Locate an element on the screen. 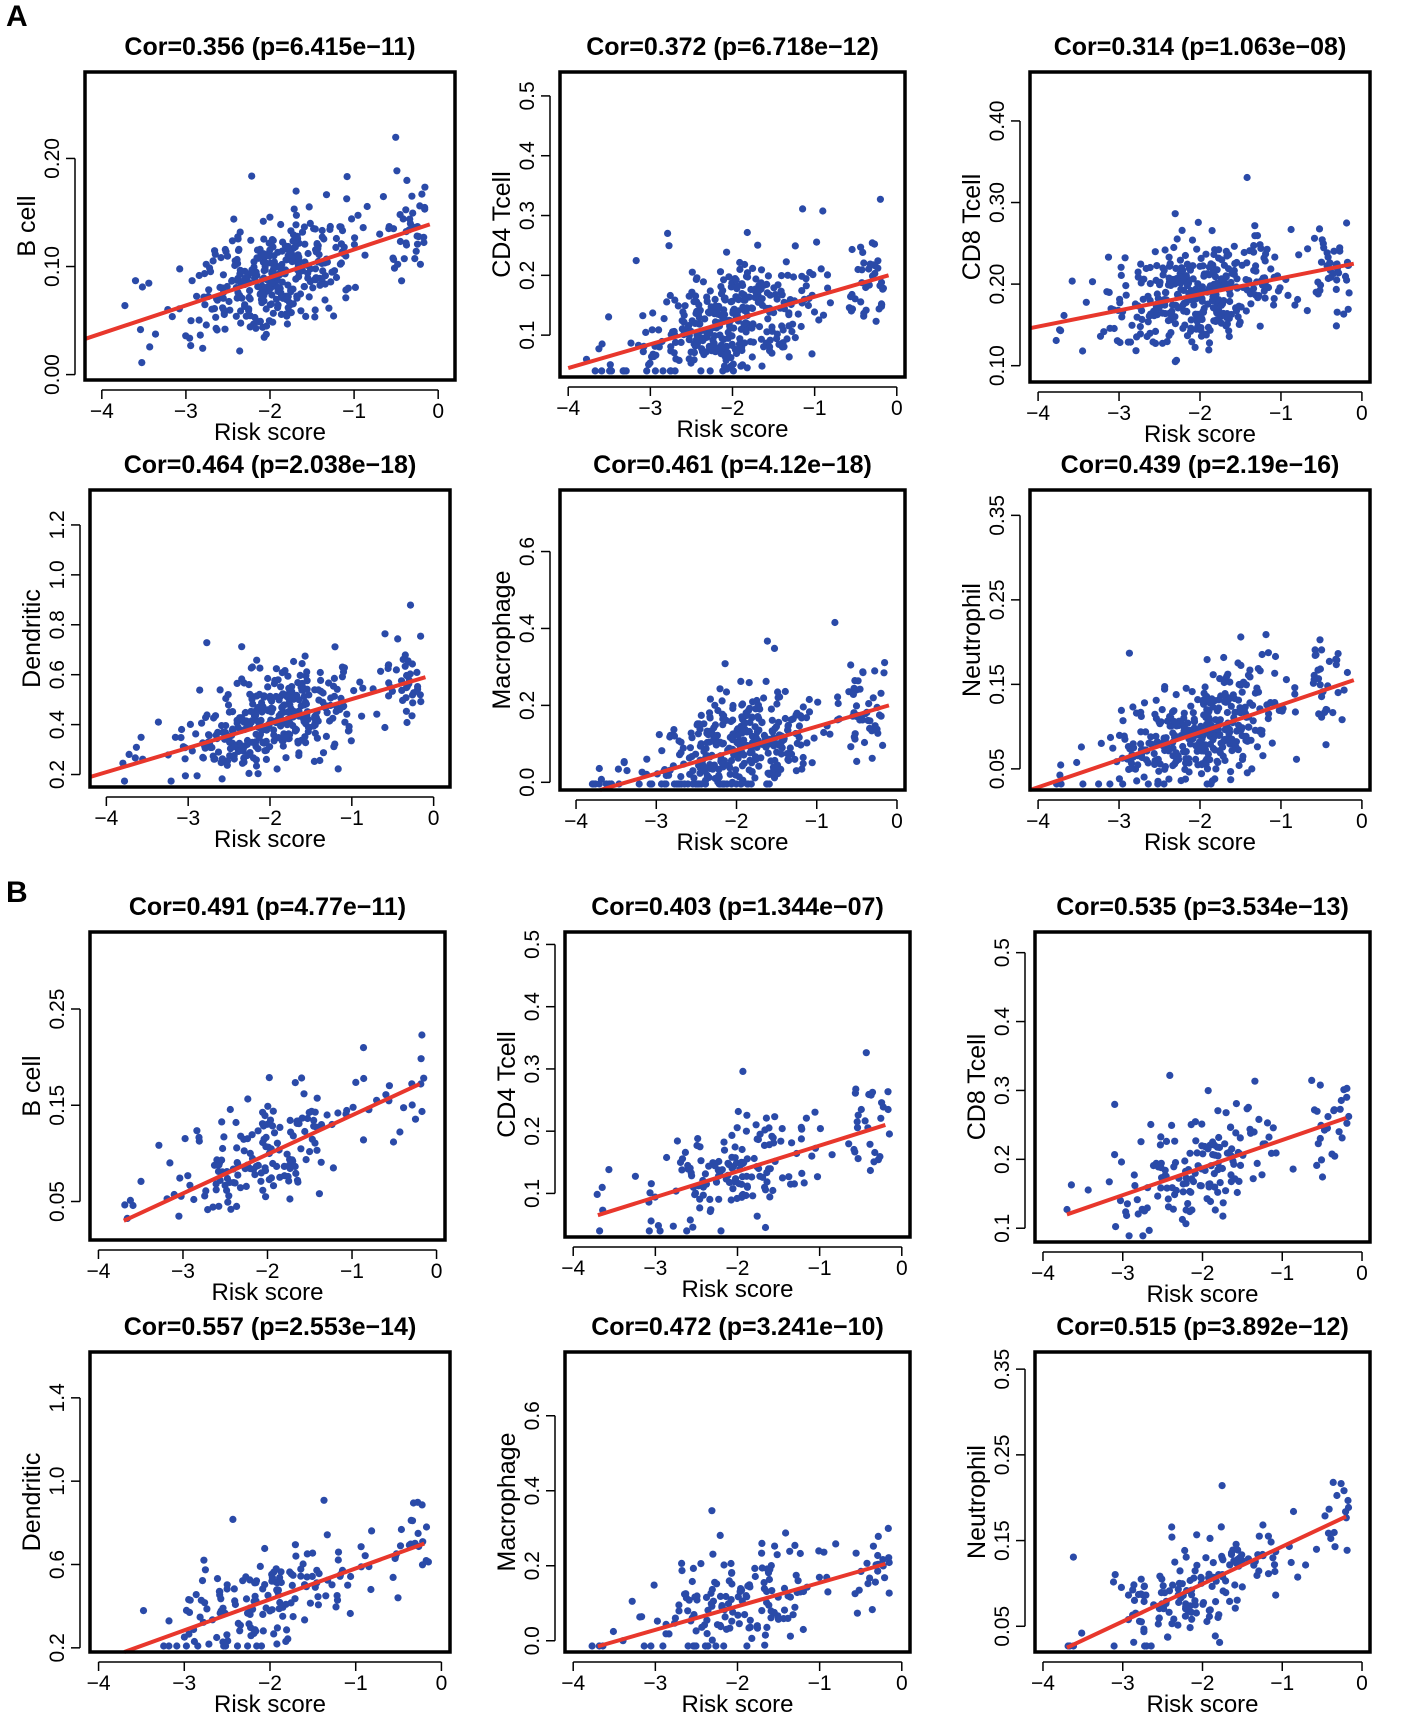  plot-frame is located at coordinates (732, 640).